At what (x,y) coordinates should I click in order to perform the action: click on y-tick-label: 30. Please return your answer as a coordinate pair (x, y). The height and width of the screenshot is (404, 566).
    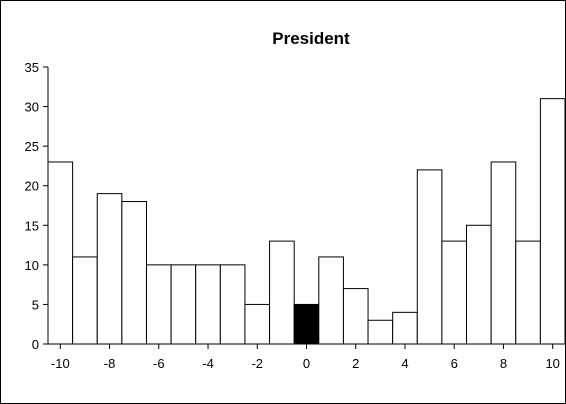
    Looking at the image, I should click on (32, 107).